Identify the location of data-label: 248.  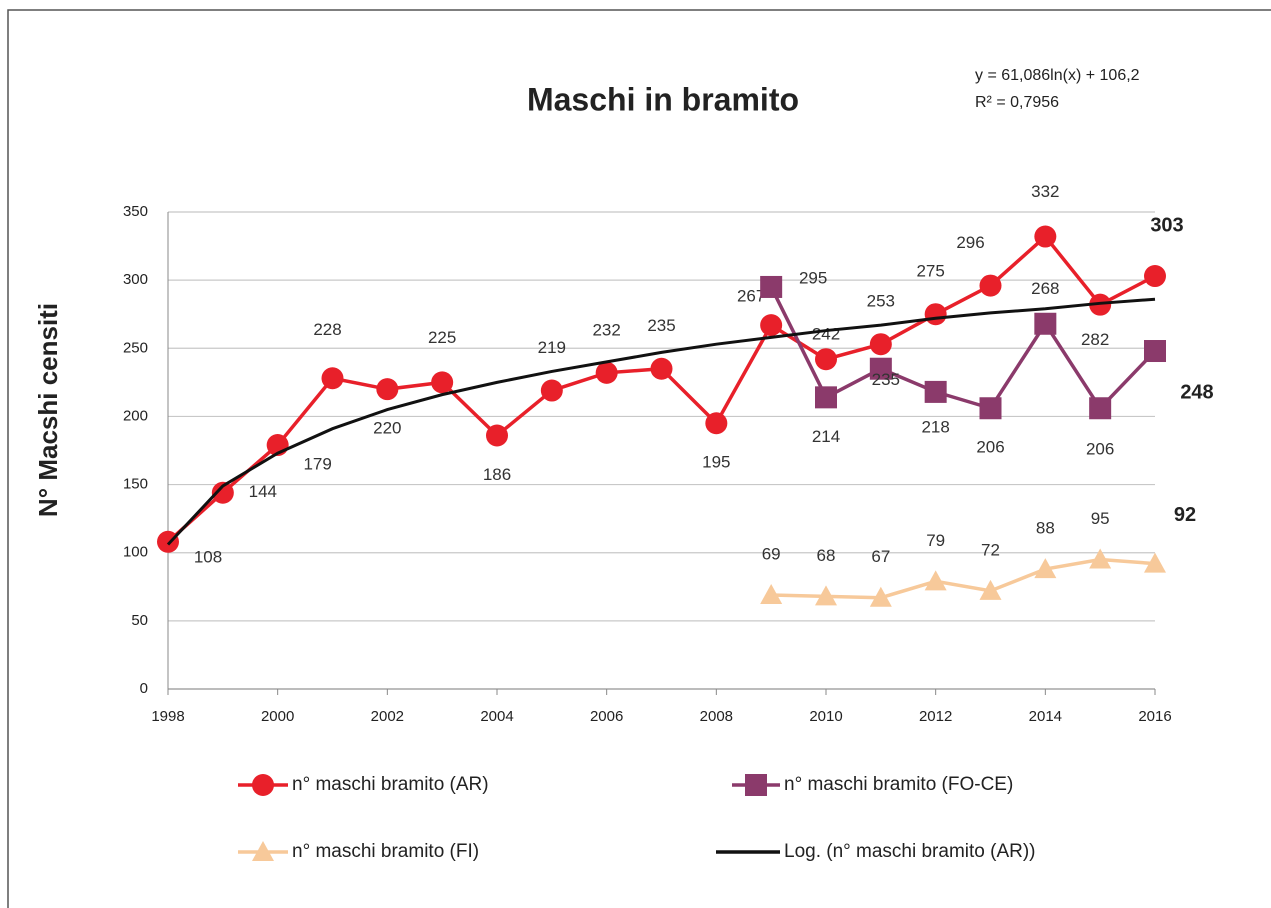
(1196, 392).